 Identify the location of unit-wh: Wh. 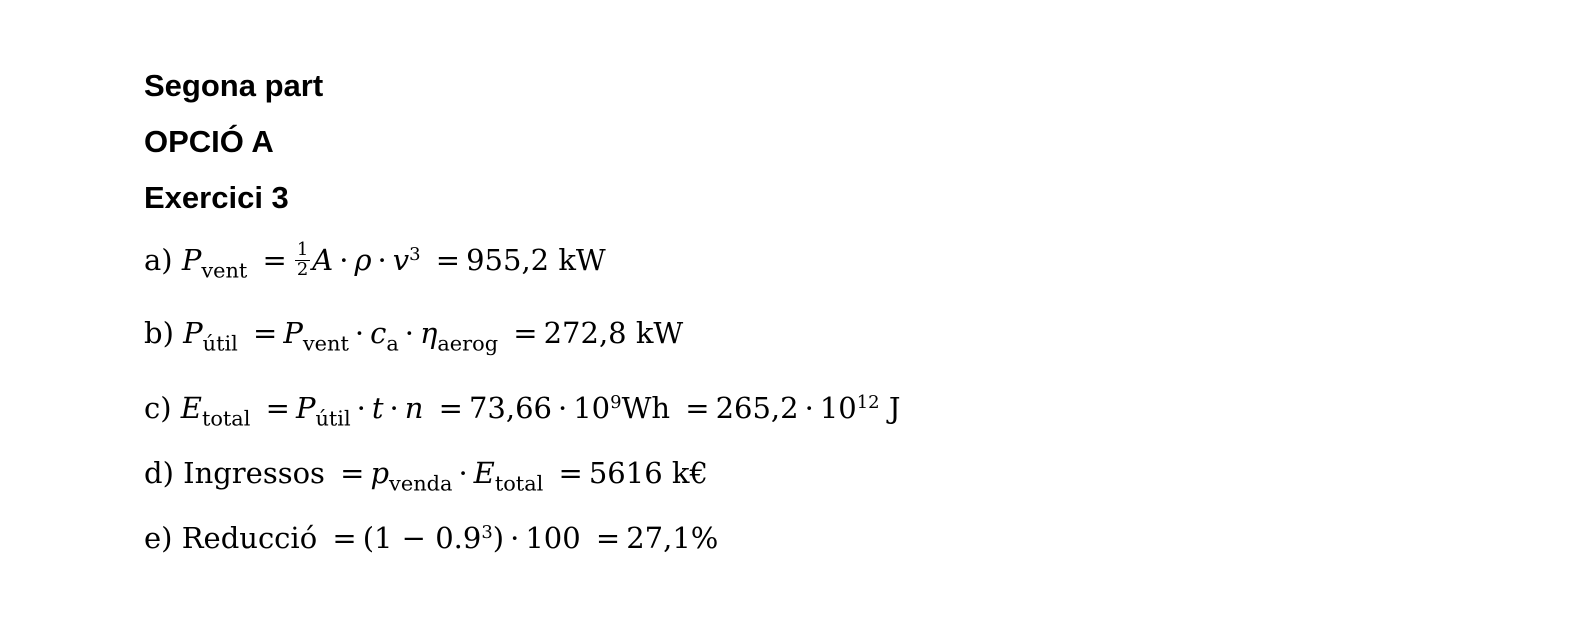
(646, 408).